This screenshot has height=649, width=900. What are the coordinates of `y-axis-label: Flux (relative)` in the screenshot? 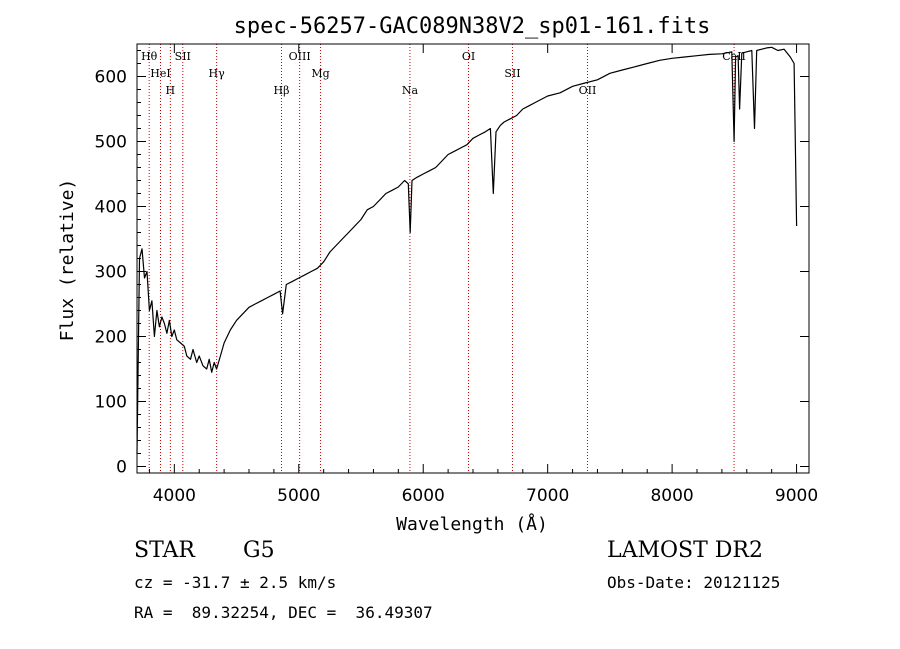 It's located at (67, 260).